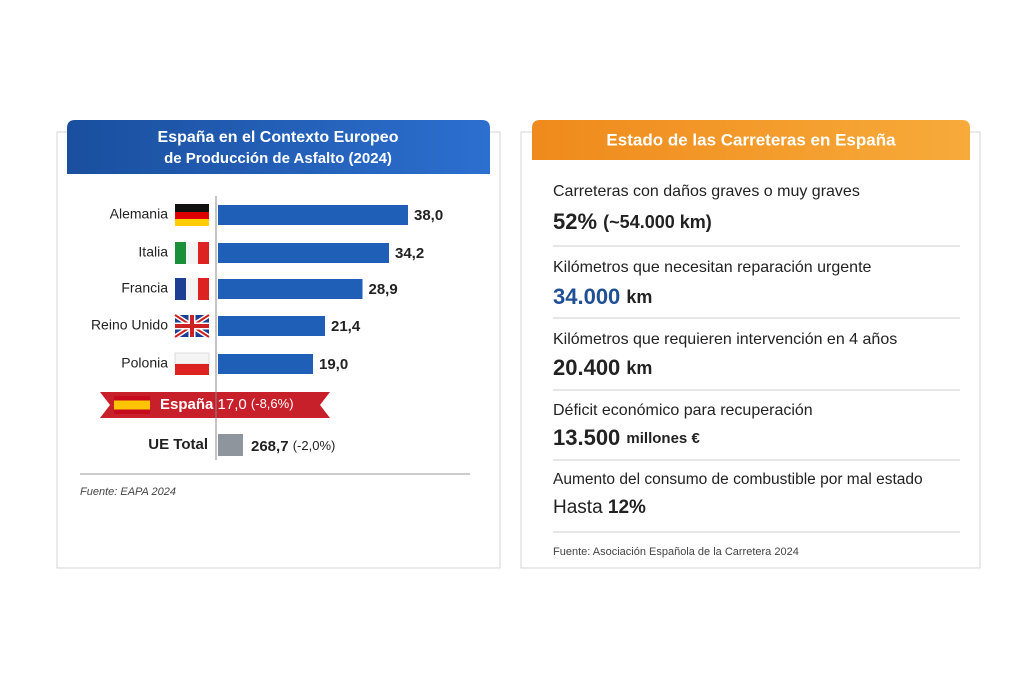 The height and width of the screenshot is (683, 1024). Describe the element at coordinates (278, 147) in the screenshot. I see `left-header` at that location.